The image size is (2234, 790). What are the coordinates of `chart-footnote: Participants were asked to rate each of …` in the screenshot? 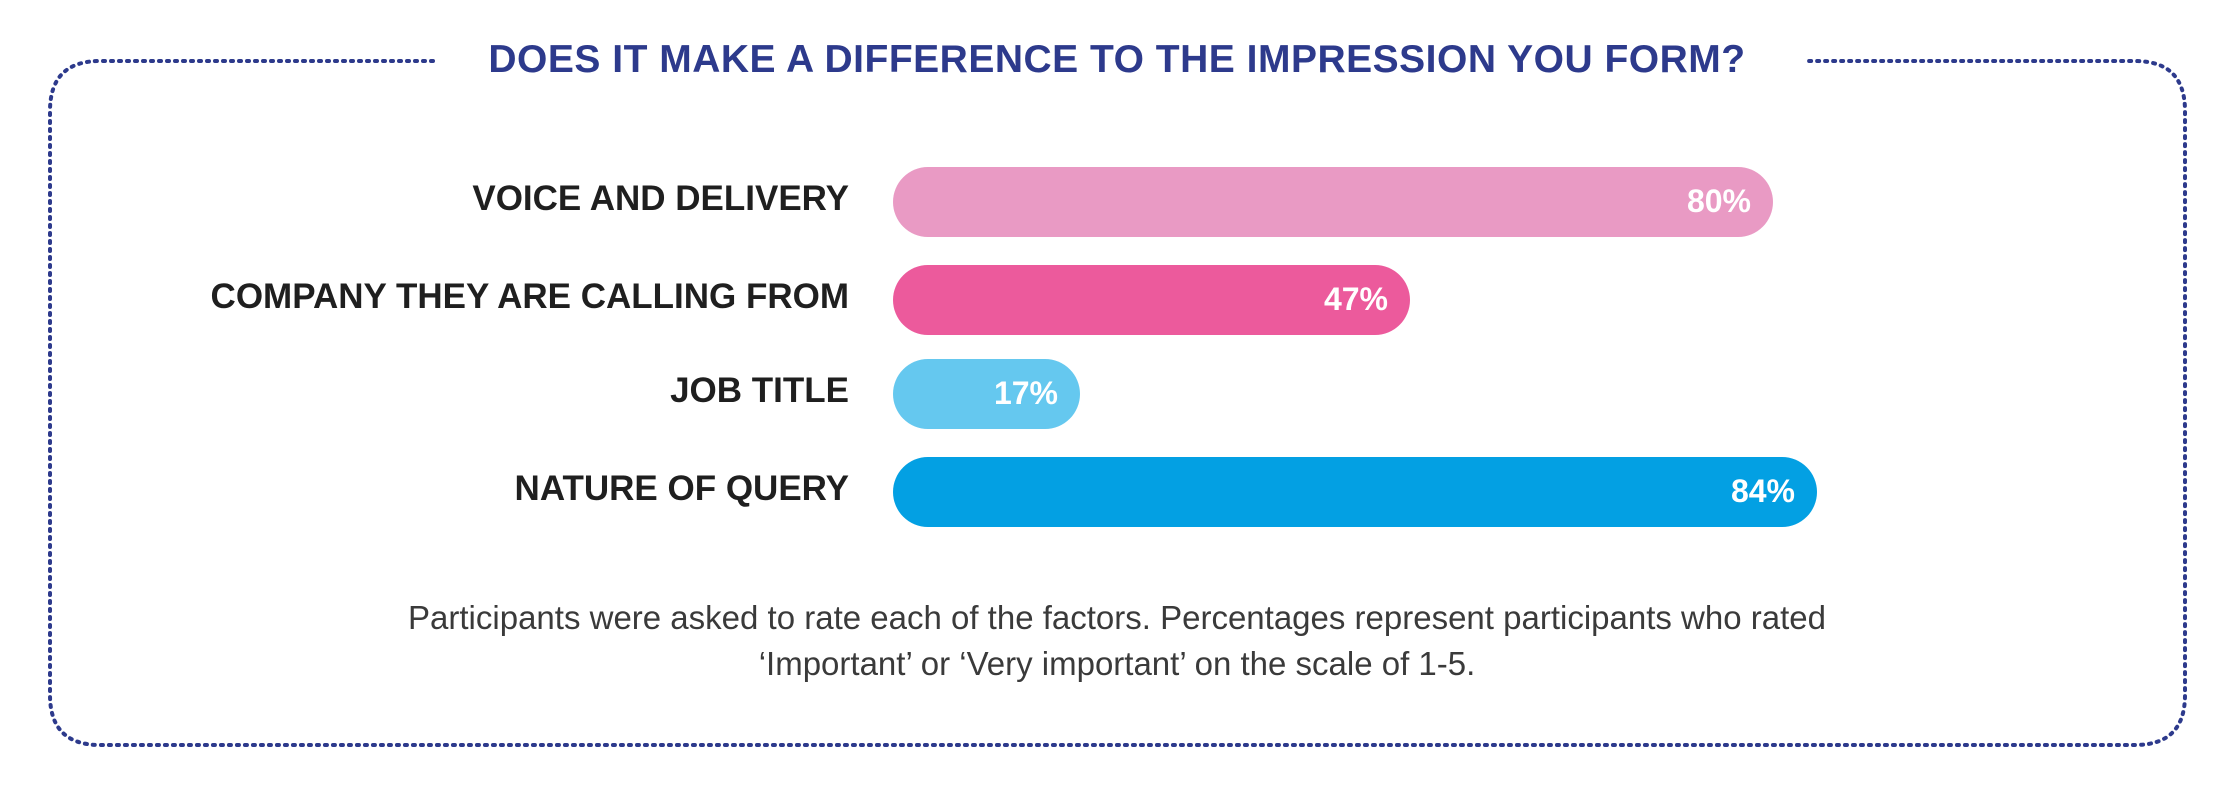 It's located at (1117, 641).